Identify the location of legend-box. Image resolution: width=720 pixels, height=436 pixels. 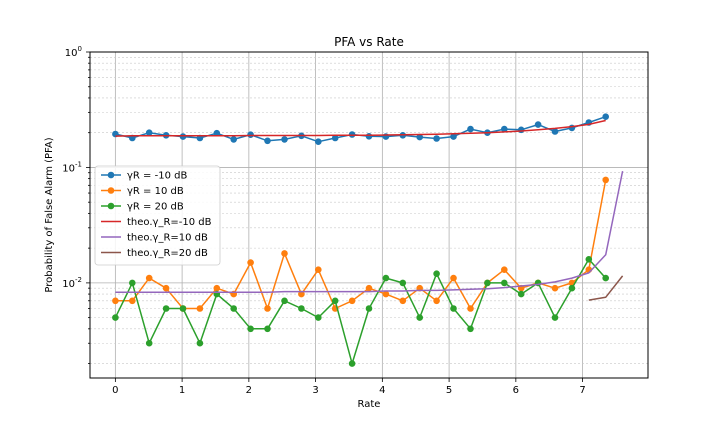
(157, 215).